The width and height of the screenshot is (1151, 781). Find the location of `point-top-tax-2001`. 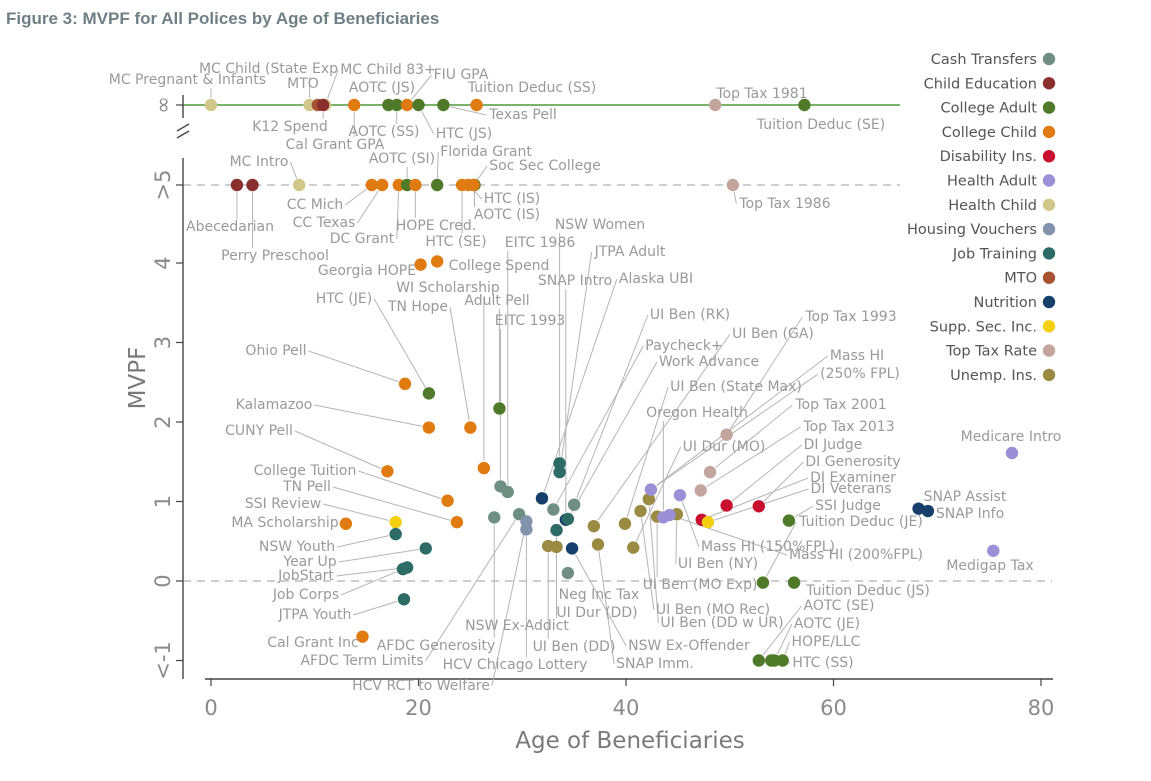

point-top-tax-2001 is located at coordinates (710, 472).